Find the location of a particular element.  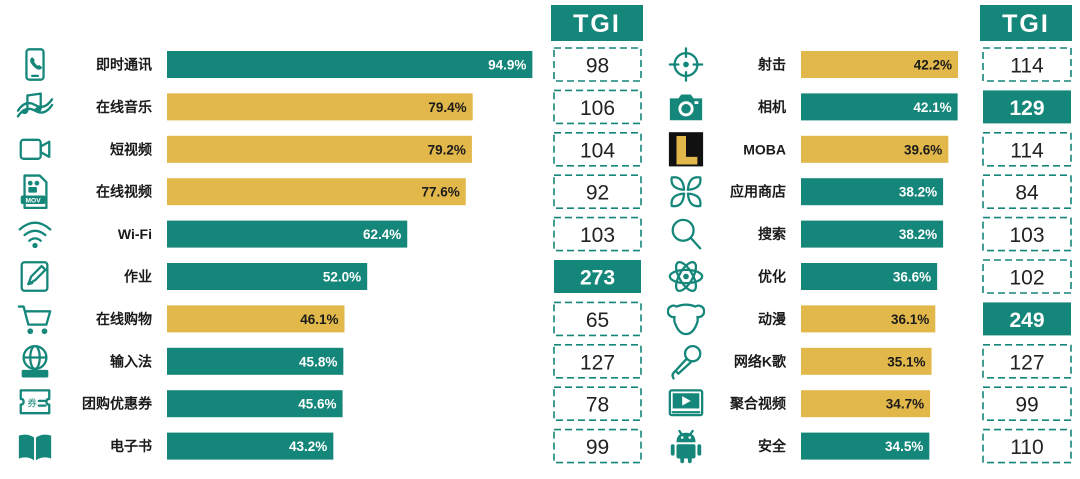

bar-value-label: 45.8% is located at coordinates (318, 361).